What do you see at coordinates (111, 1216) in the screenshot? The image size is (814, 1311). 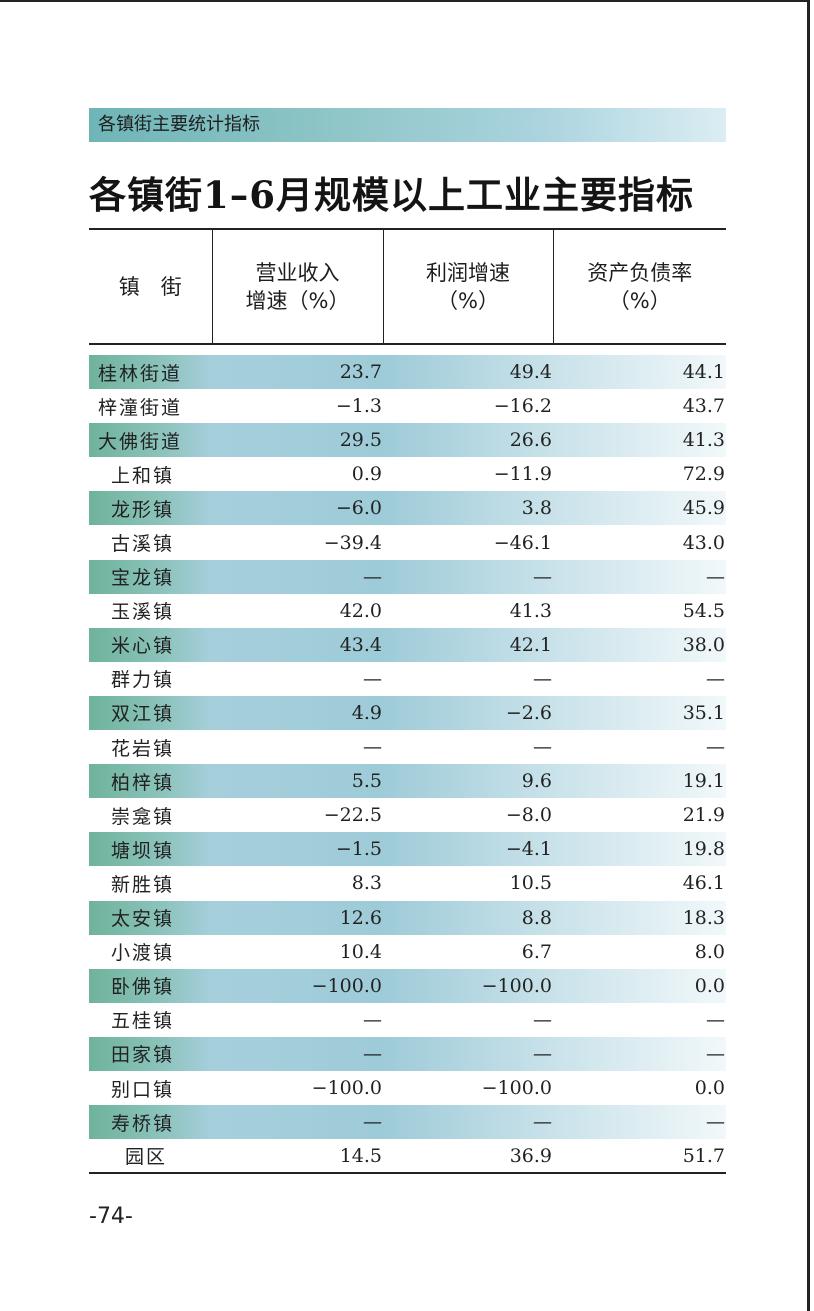 I see `page-number: -74-` at bounding box center [111, 1216].